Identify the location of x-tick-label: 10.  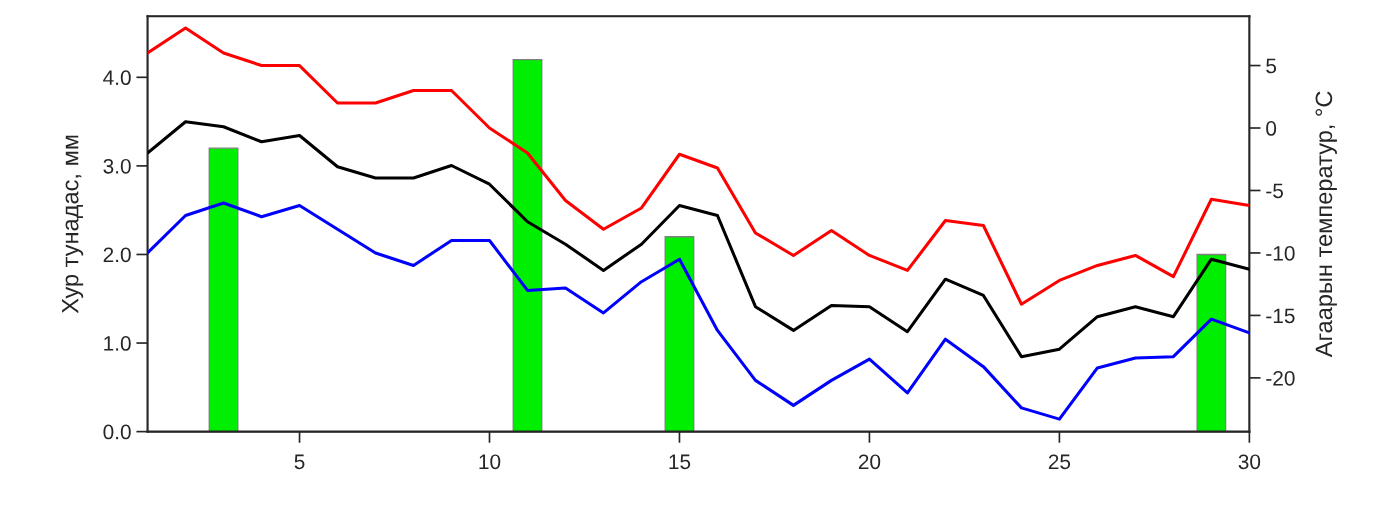
(490, 462).